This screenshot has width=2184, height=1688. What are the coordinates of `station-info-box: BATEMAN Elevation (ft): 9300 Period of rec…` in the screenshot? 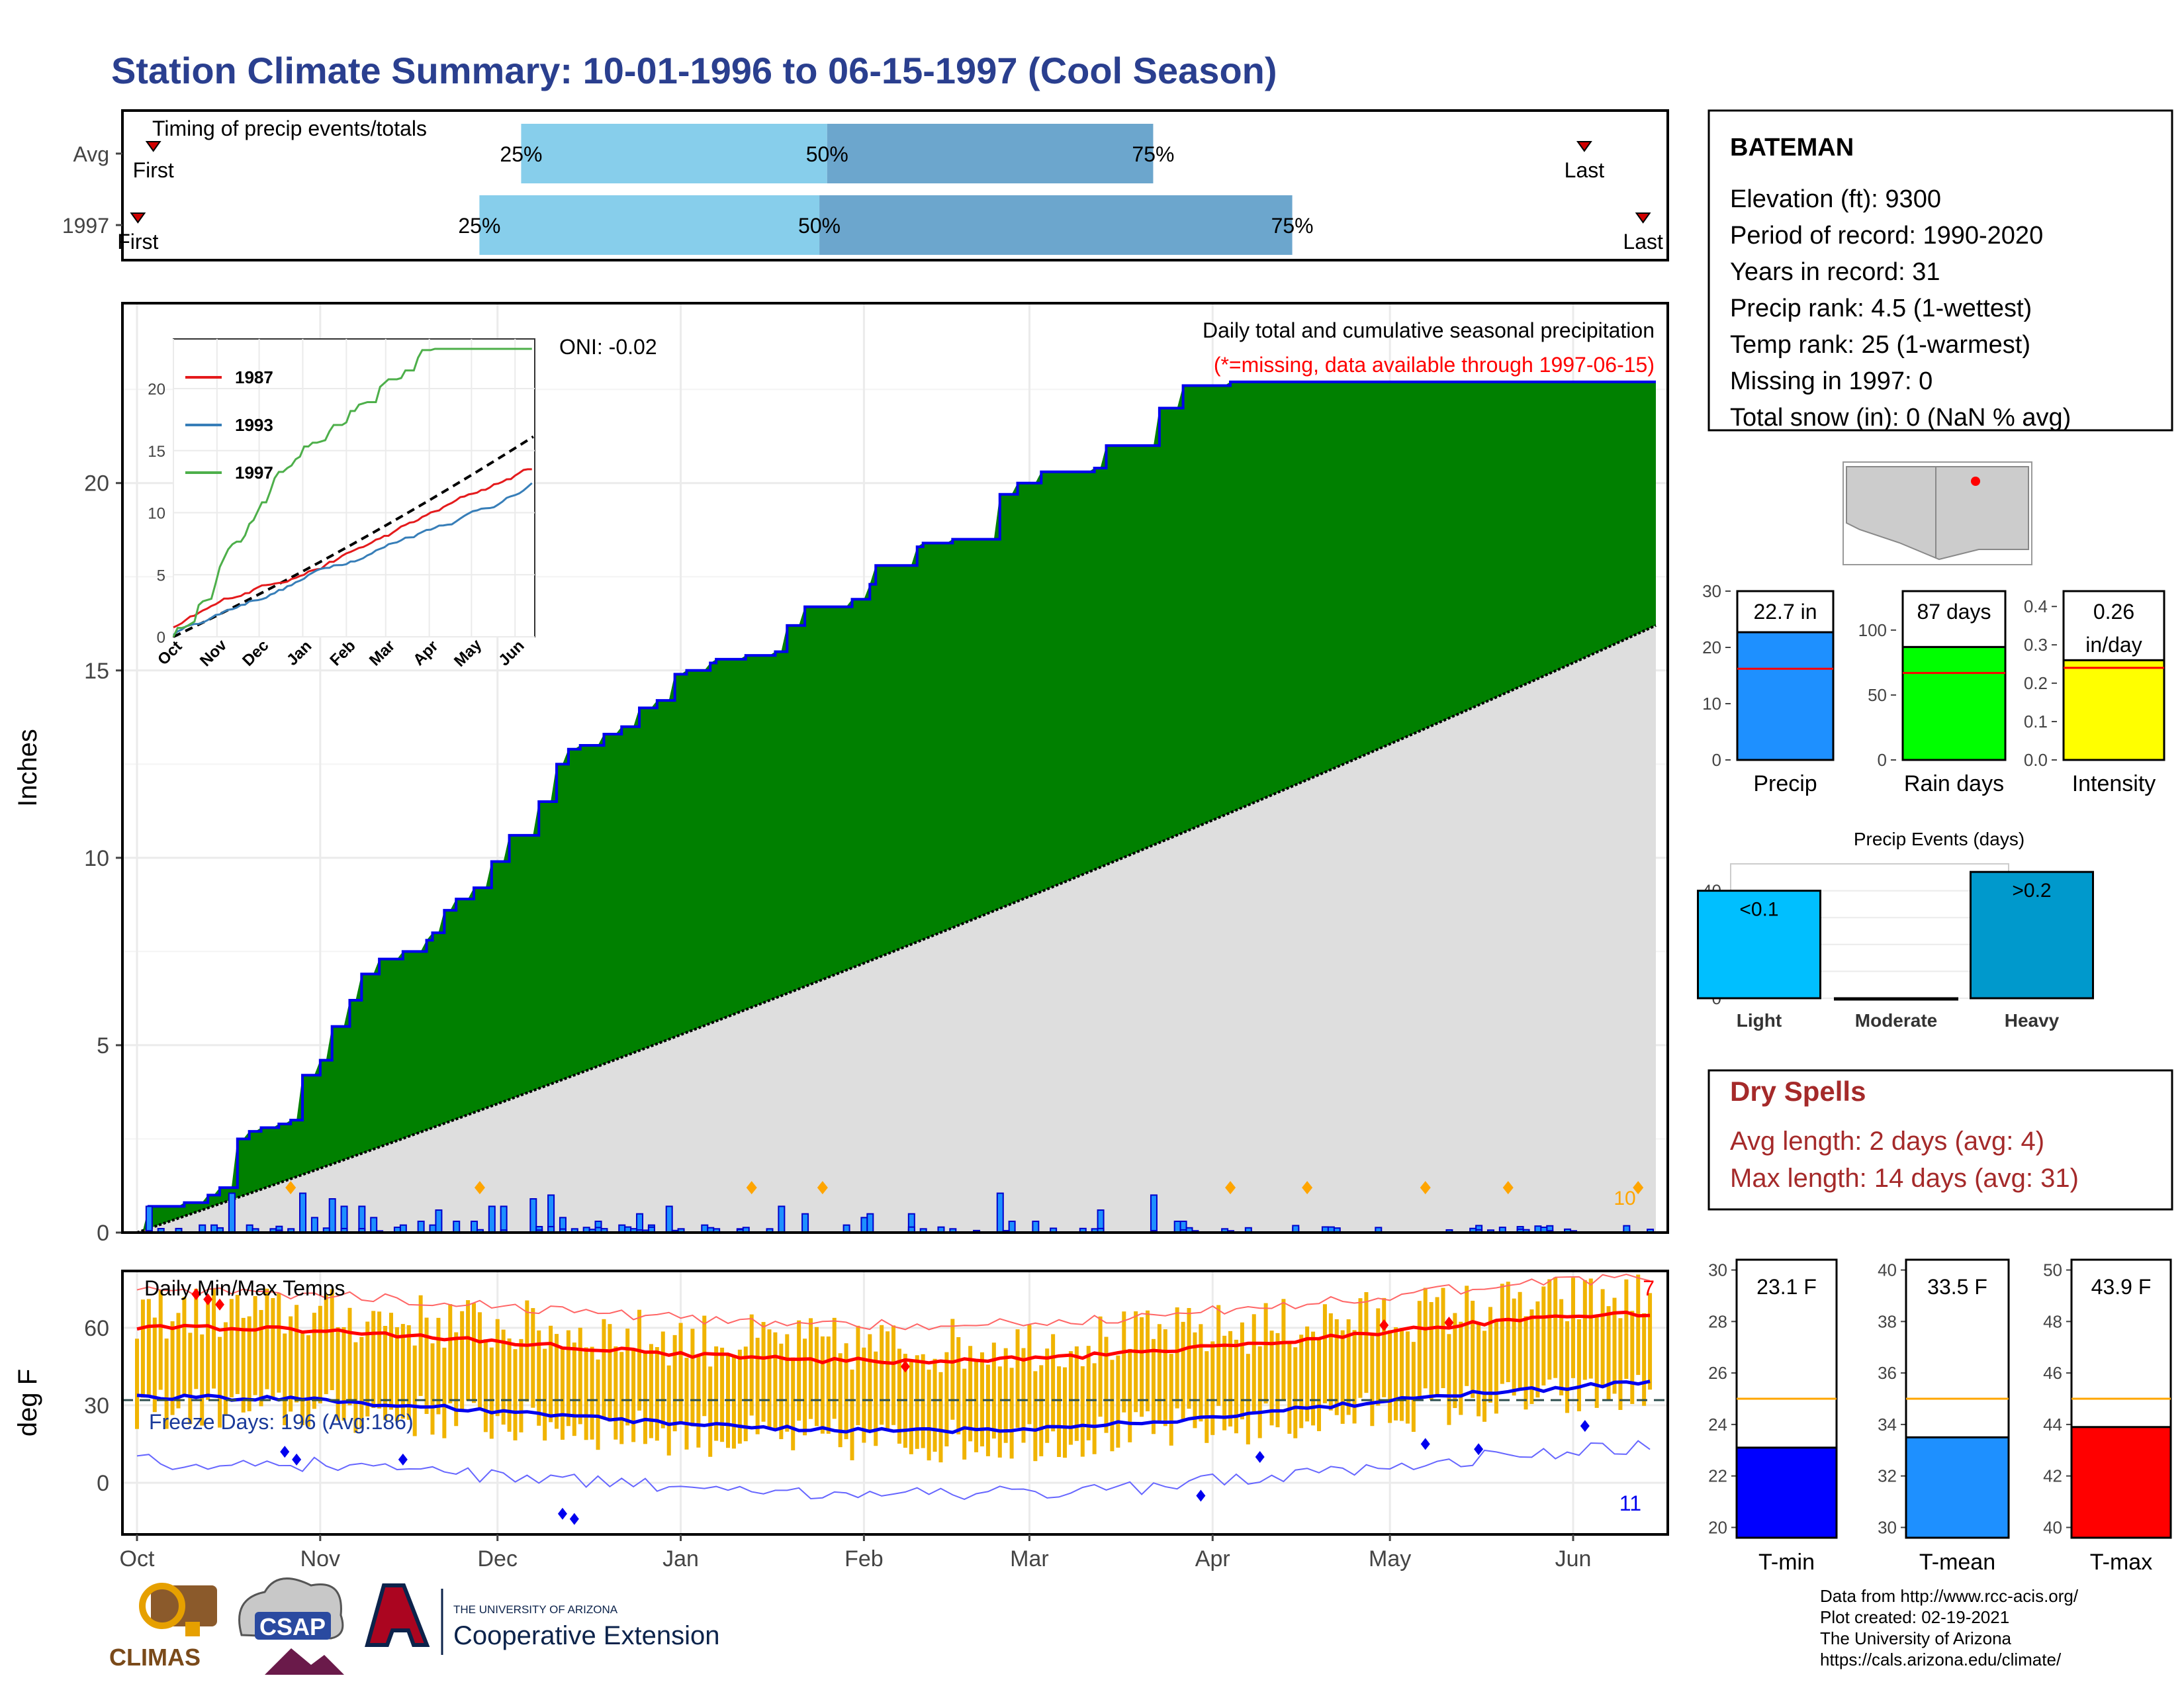 It's located at (1940, 270).